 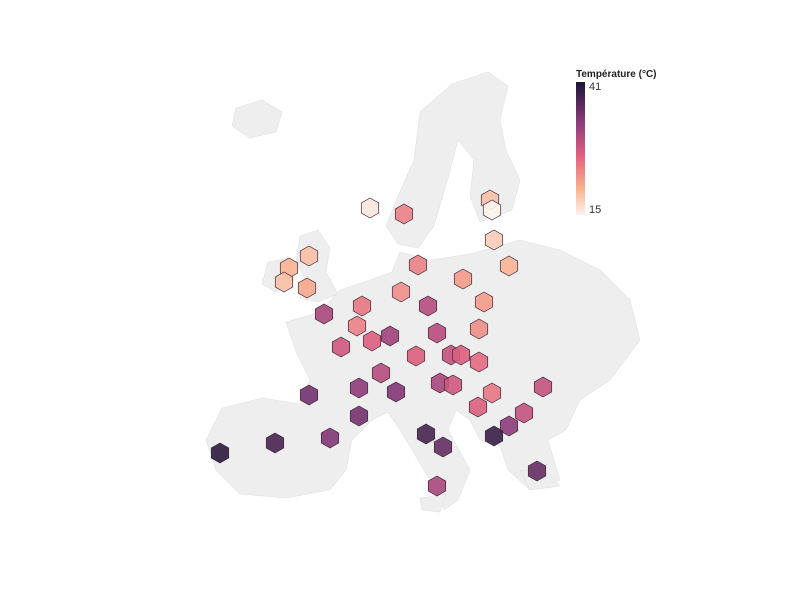 What do you see at coordinates (616, 74) in the screenshot?
I see `legend-title: Température (°C)` at bounding box center [616, 74].